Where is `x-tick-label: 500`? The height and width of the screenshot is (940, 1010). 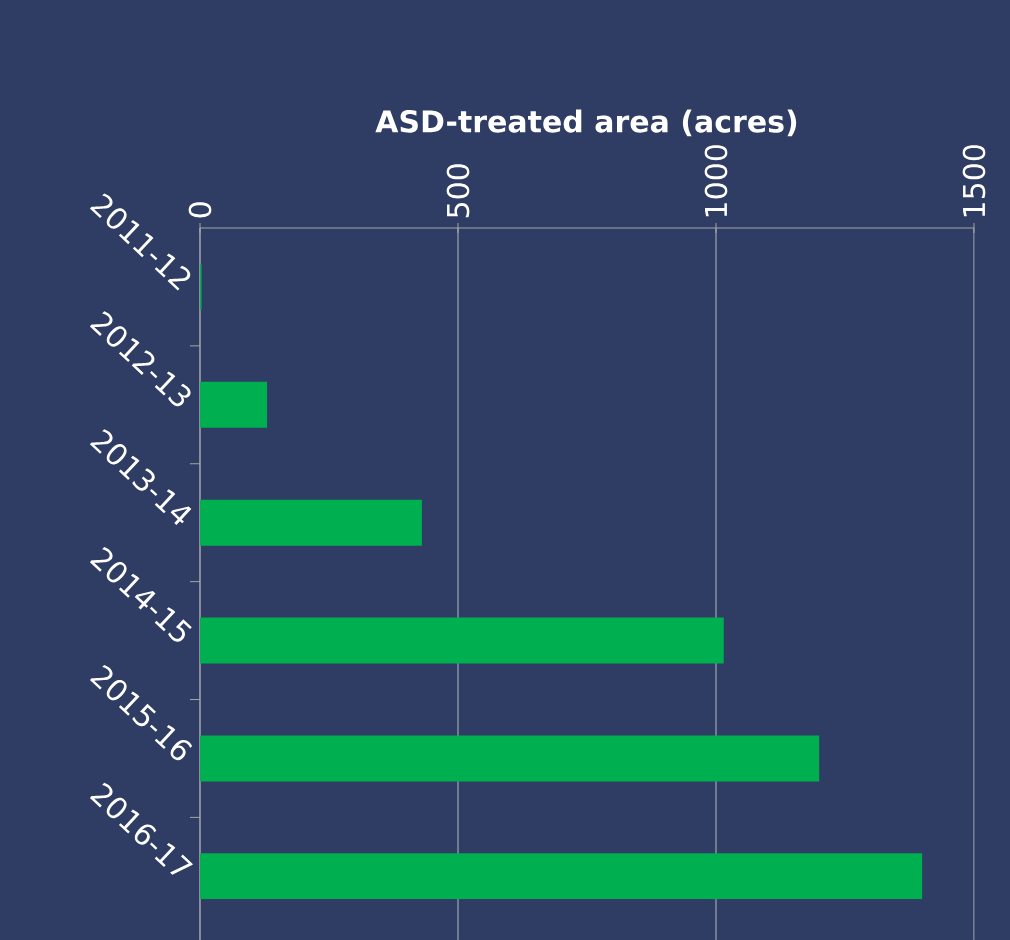
x-tick-label: 500 is located at coordinates (458, 191).